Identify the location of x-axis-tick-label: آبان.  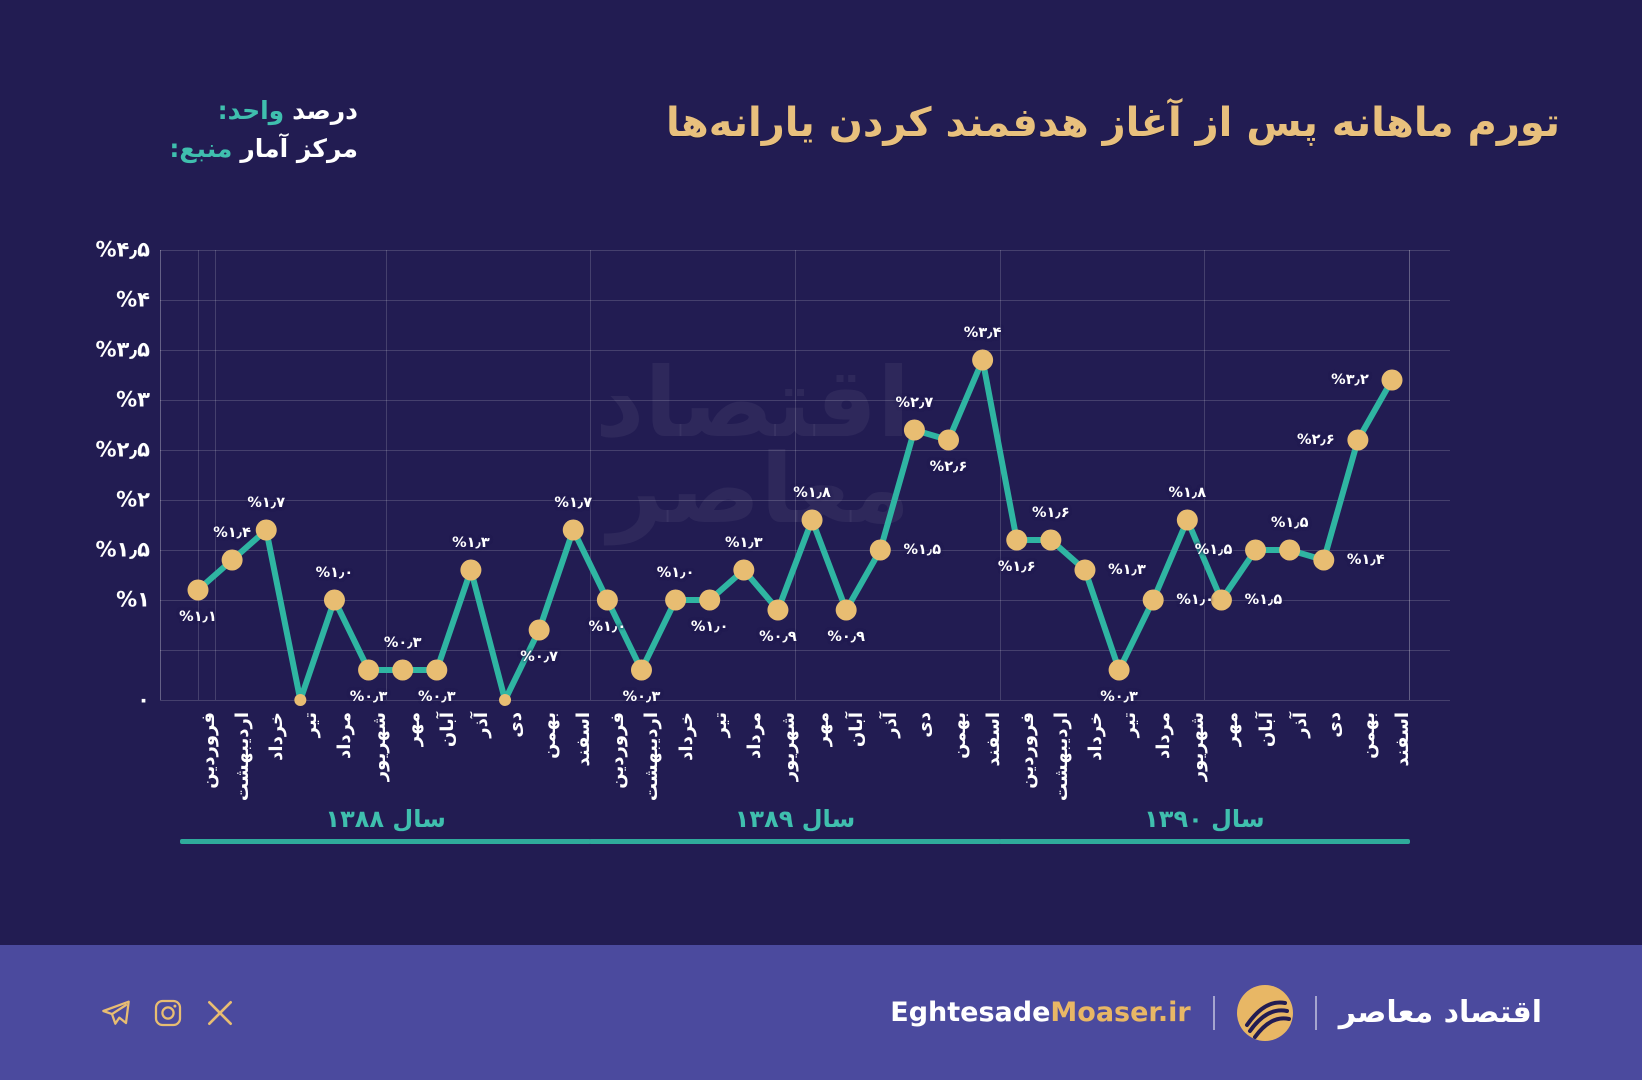
(447, 720).